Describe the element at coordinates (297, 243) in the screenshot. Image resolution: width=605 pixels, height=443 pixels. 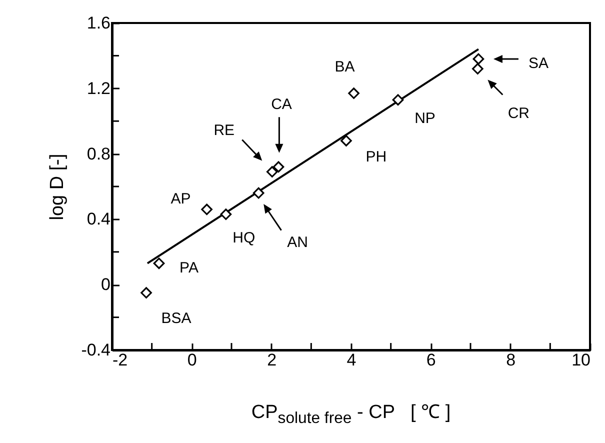
I see `annotation: AN` at that location.